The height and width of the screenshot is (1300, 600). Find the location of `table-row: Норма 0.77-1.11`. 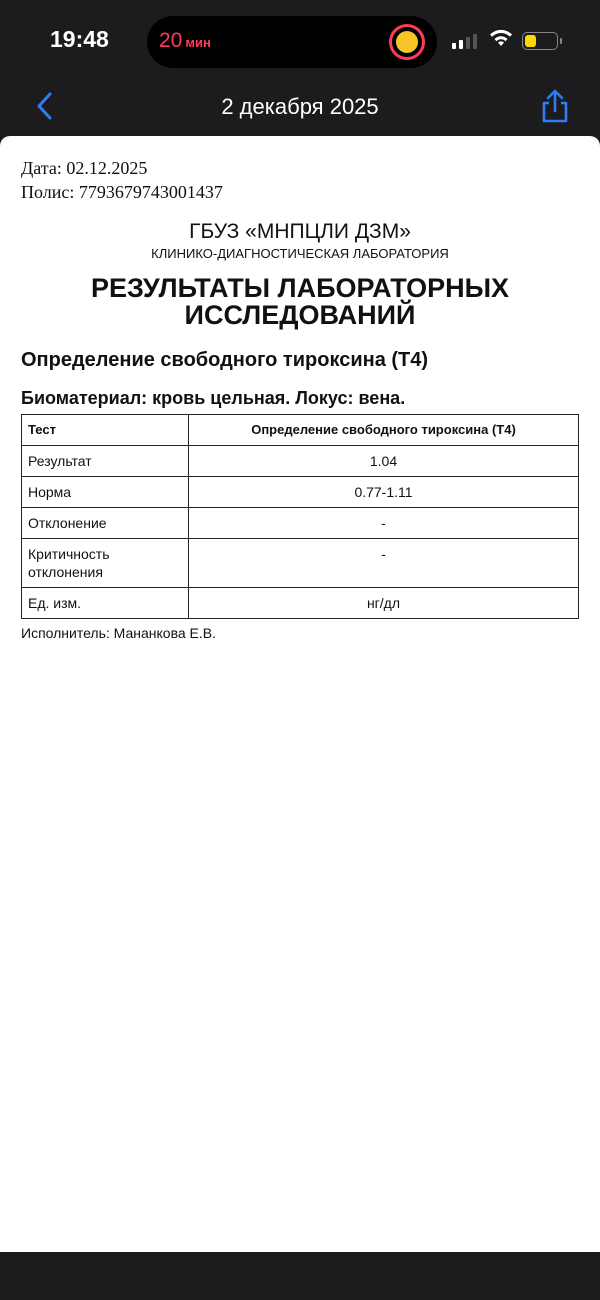

table-row: Норма 0.77-1.11 is located at coordinates (300, 492).